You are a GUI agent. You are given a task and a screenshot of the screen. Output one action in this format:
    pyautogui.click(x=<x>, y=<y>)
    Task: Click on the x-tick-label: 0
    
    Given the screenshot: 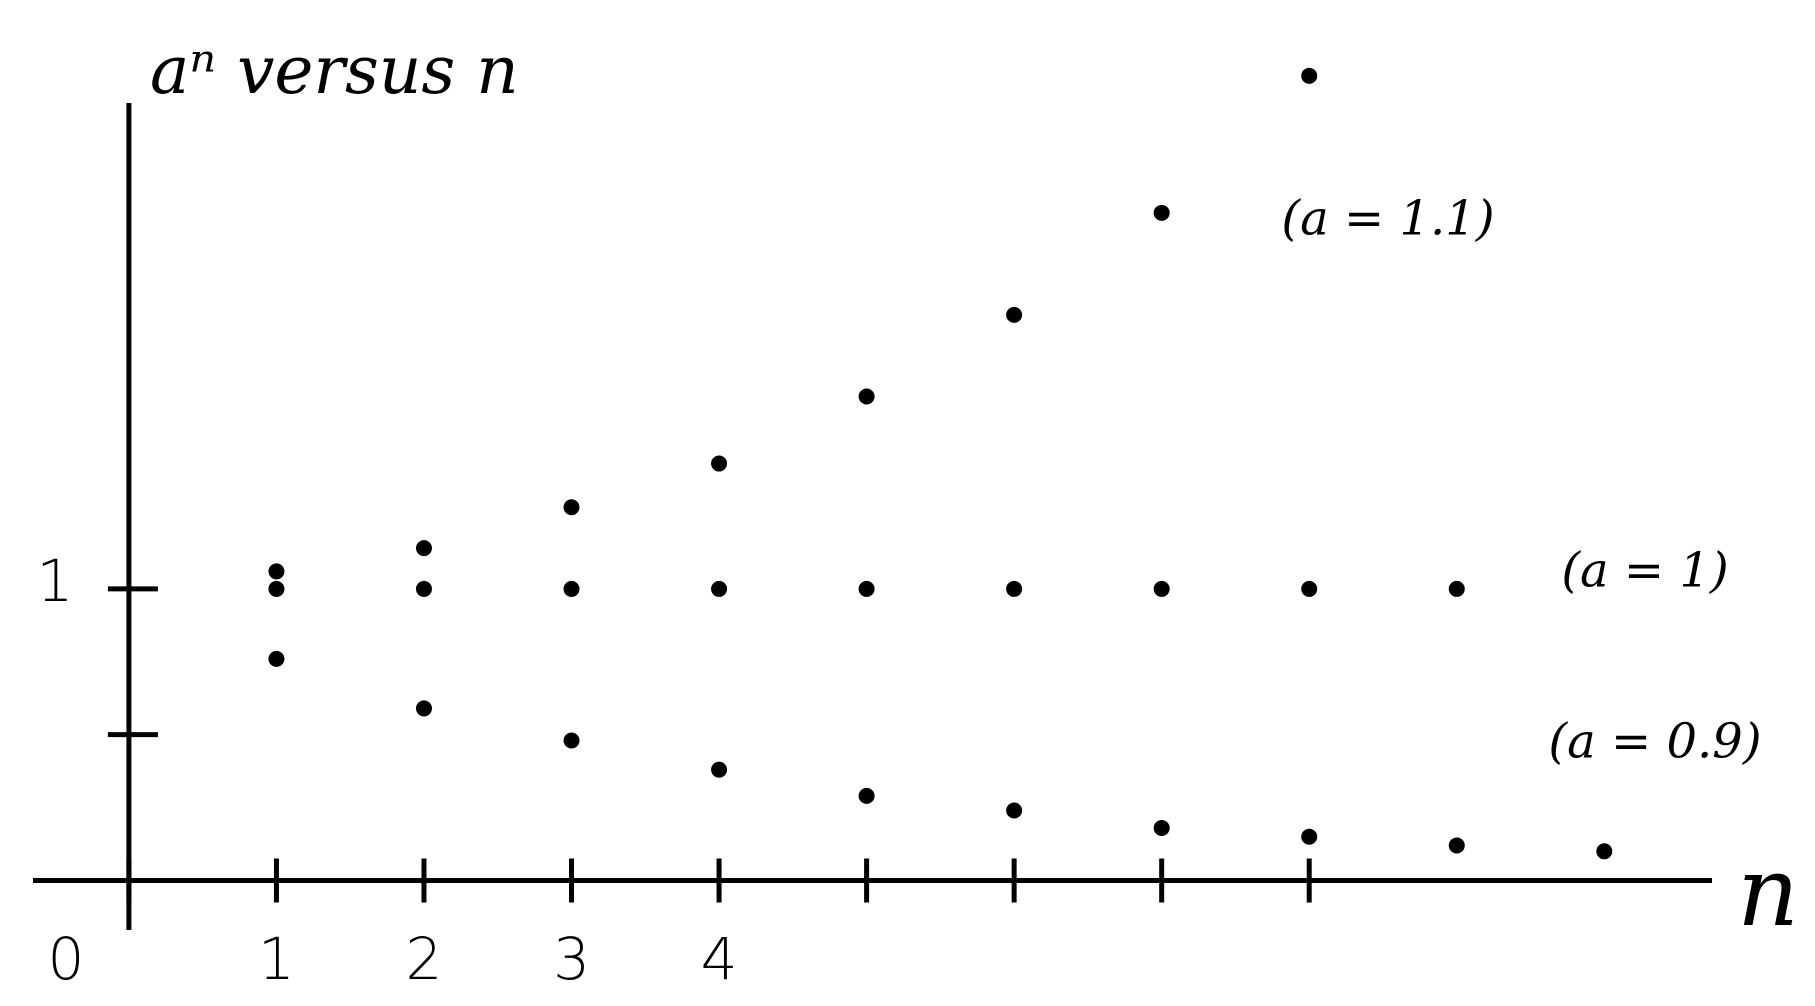 What is the action you would take?
    pyautogui.click(x=65, y=959)
    